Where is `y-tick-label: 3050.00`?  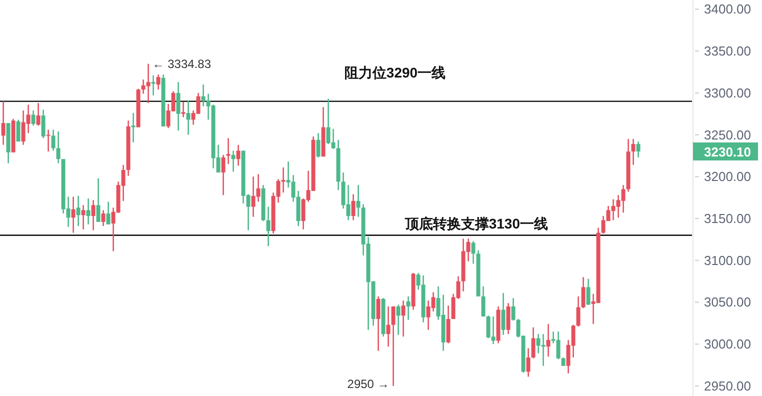
y-tick-label: 3050.00 is located at coordinates (727, 302).